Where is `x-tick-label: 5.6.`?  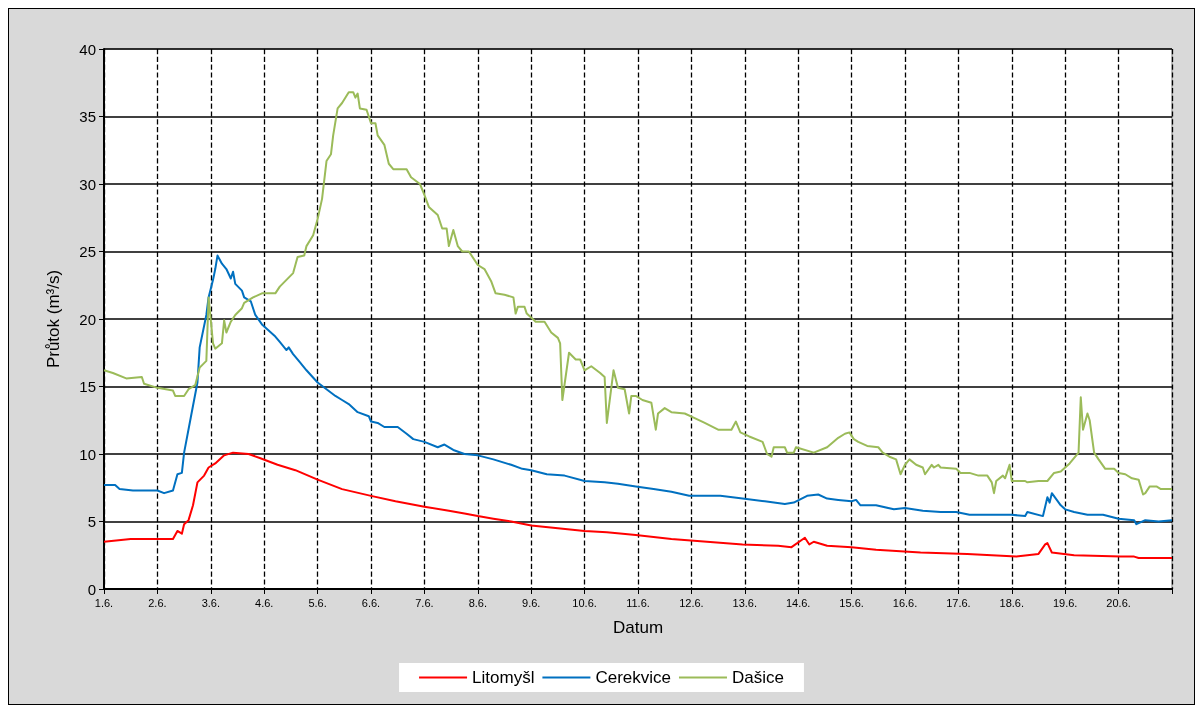 x-tick-label: 5.6. is located at coordinates (317, 602).